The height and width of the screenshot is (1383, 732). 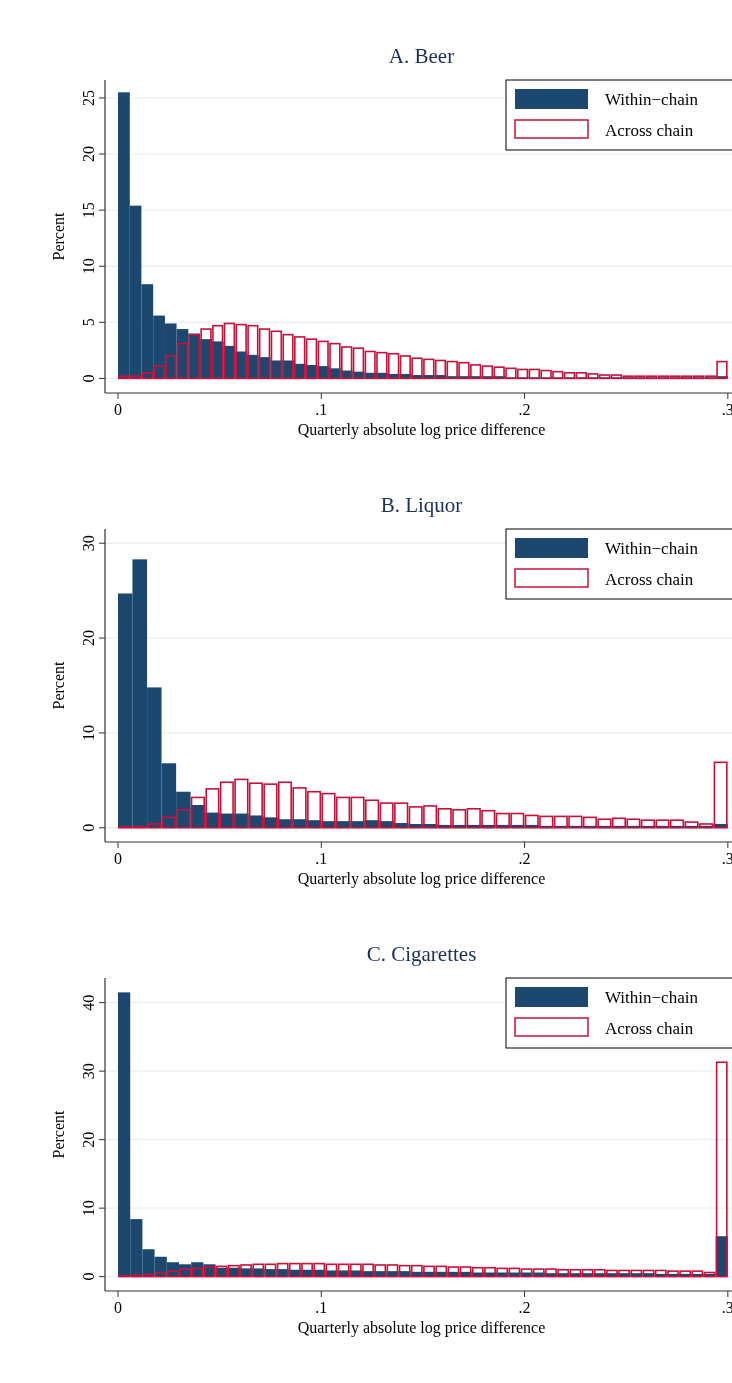 What do you see at coordinates (88, 97) in the screenshot?
I see `y-tick-label: 25` at bounding box center [88, 97].